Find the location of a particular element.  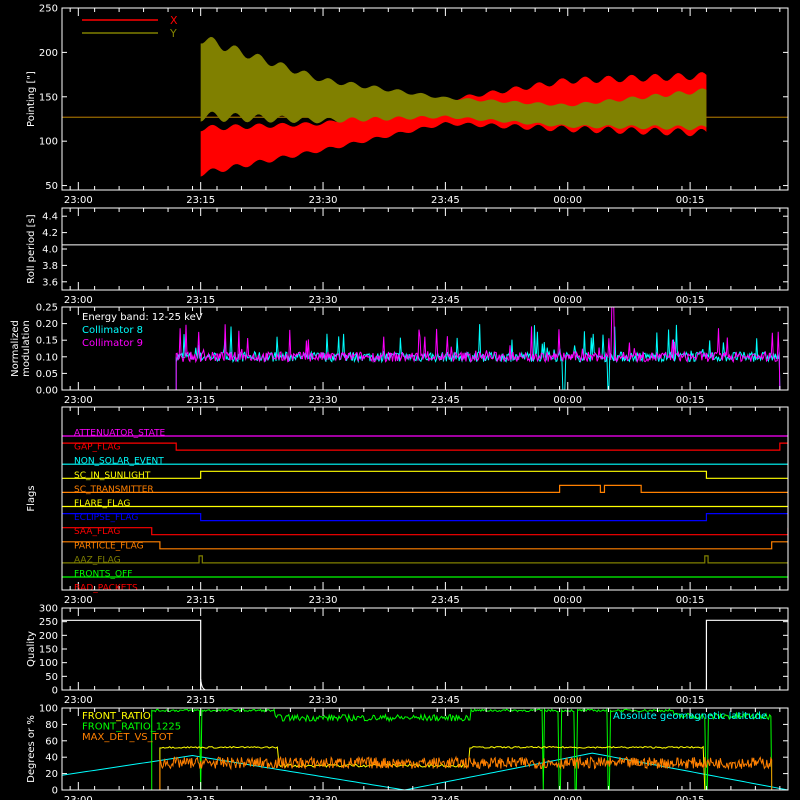

flag-label: AAZ_FLAG is located at coordinates (97, 560).